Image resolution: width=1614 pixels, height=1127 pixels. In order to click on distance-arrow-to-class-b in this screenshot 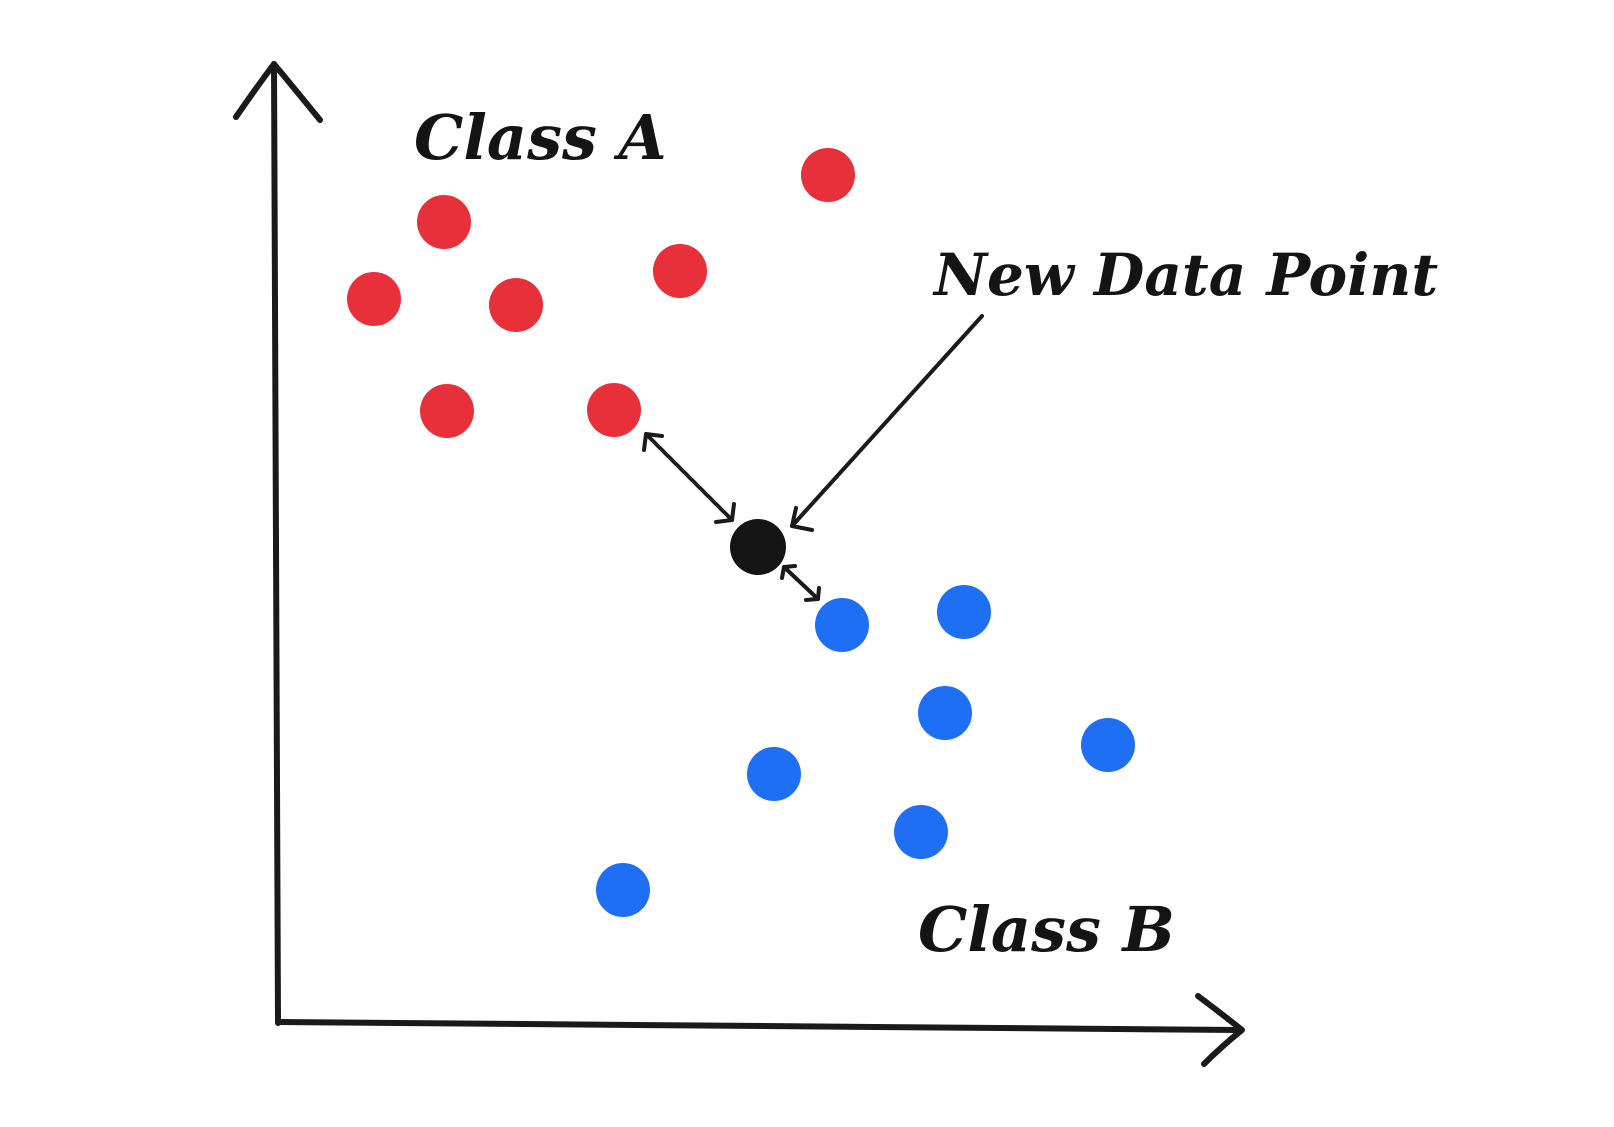, I will do `click(800, 583)`.